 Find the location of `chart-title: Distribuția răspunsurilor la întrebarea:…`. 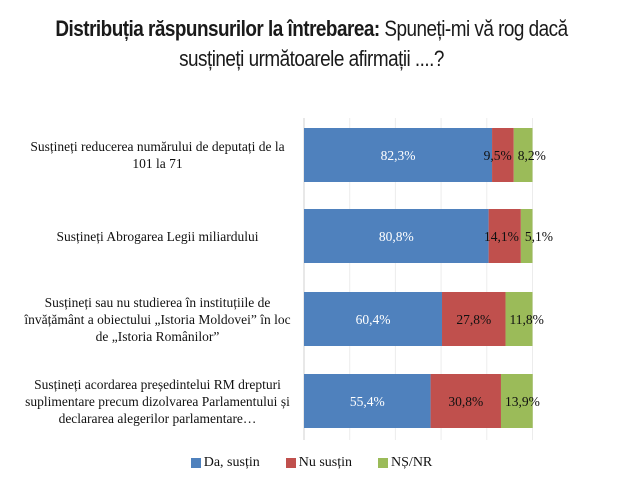

chart-title: Distribuția răspunsurilor la întrebarea:… is located at coordinates (312, 44).